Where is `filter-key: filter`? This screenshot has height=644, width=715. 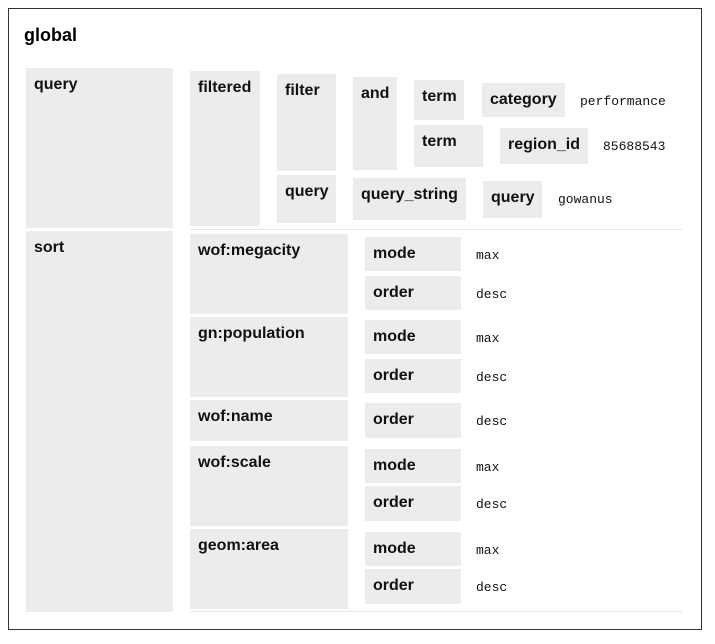 filter-key: filter is located at coordinates (306, 122).